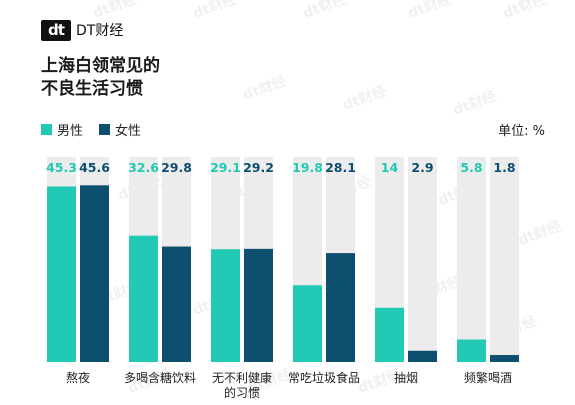 The width and height of the screenshot is (575, 405). Describe the element at coordinates (521, 131) in the screenshot. I see `unit-label: 单位: %` at that location.